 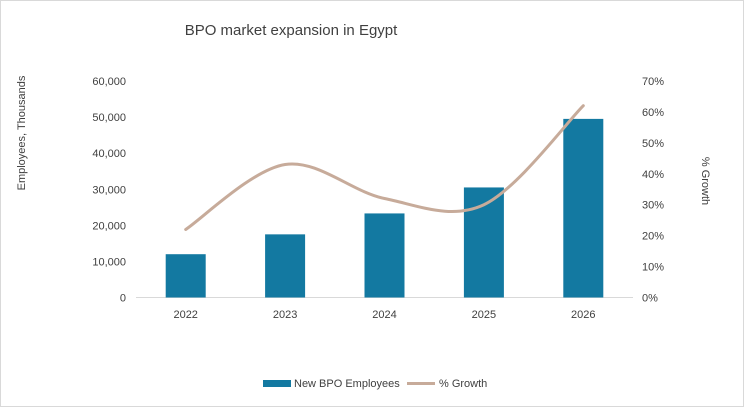 What do you see at coordinates (123, 299) in the screenshot?
I see `left-tick-label: 0` at bounding box center [123, 299].